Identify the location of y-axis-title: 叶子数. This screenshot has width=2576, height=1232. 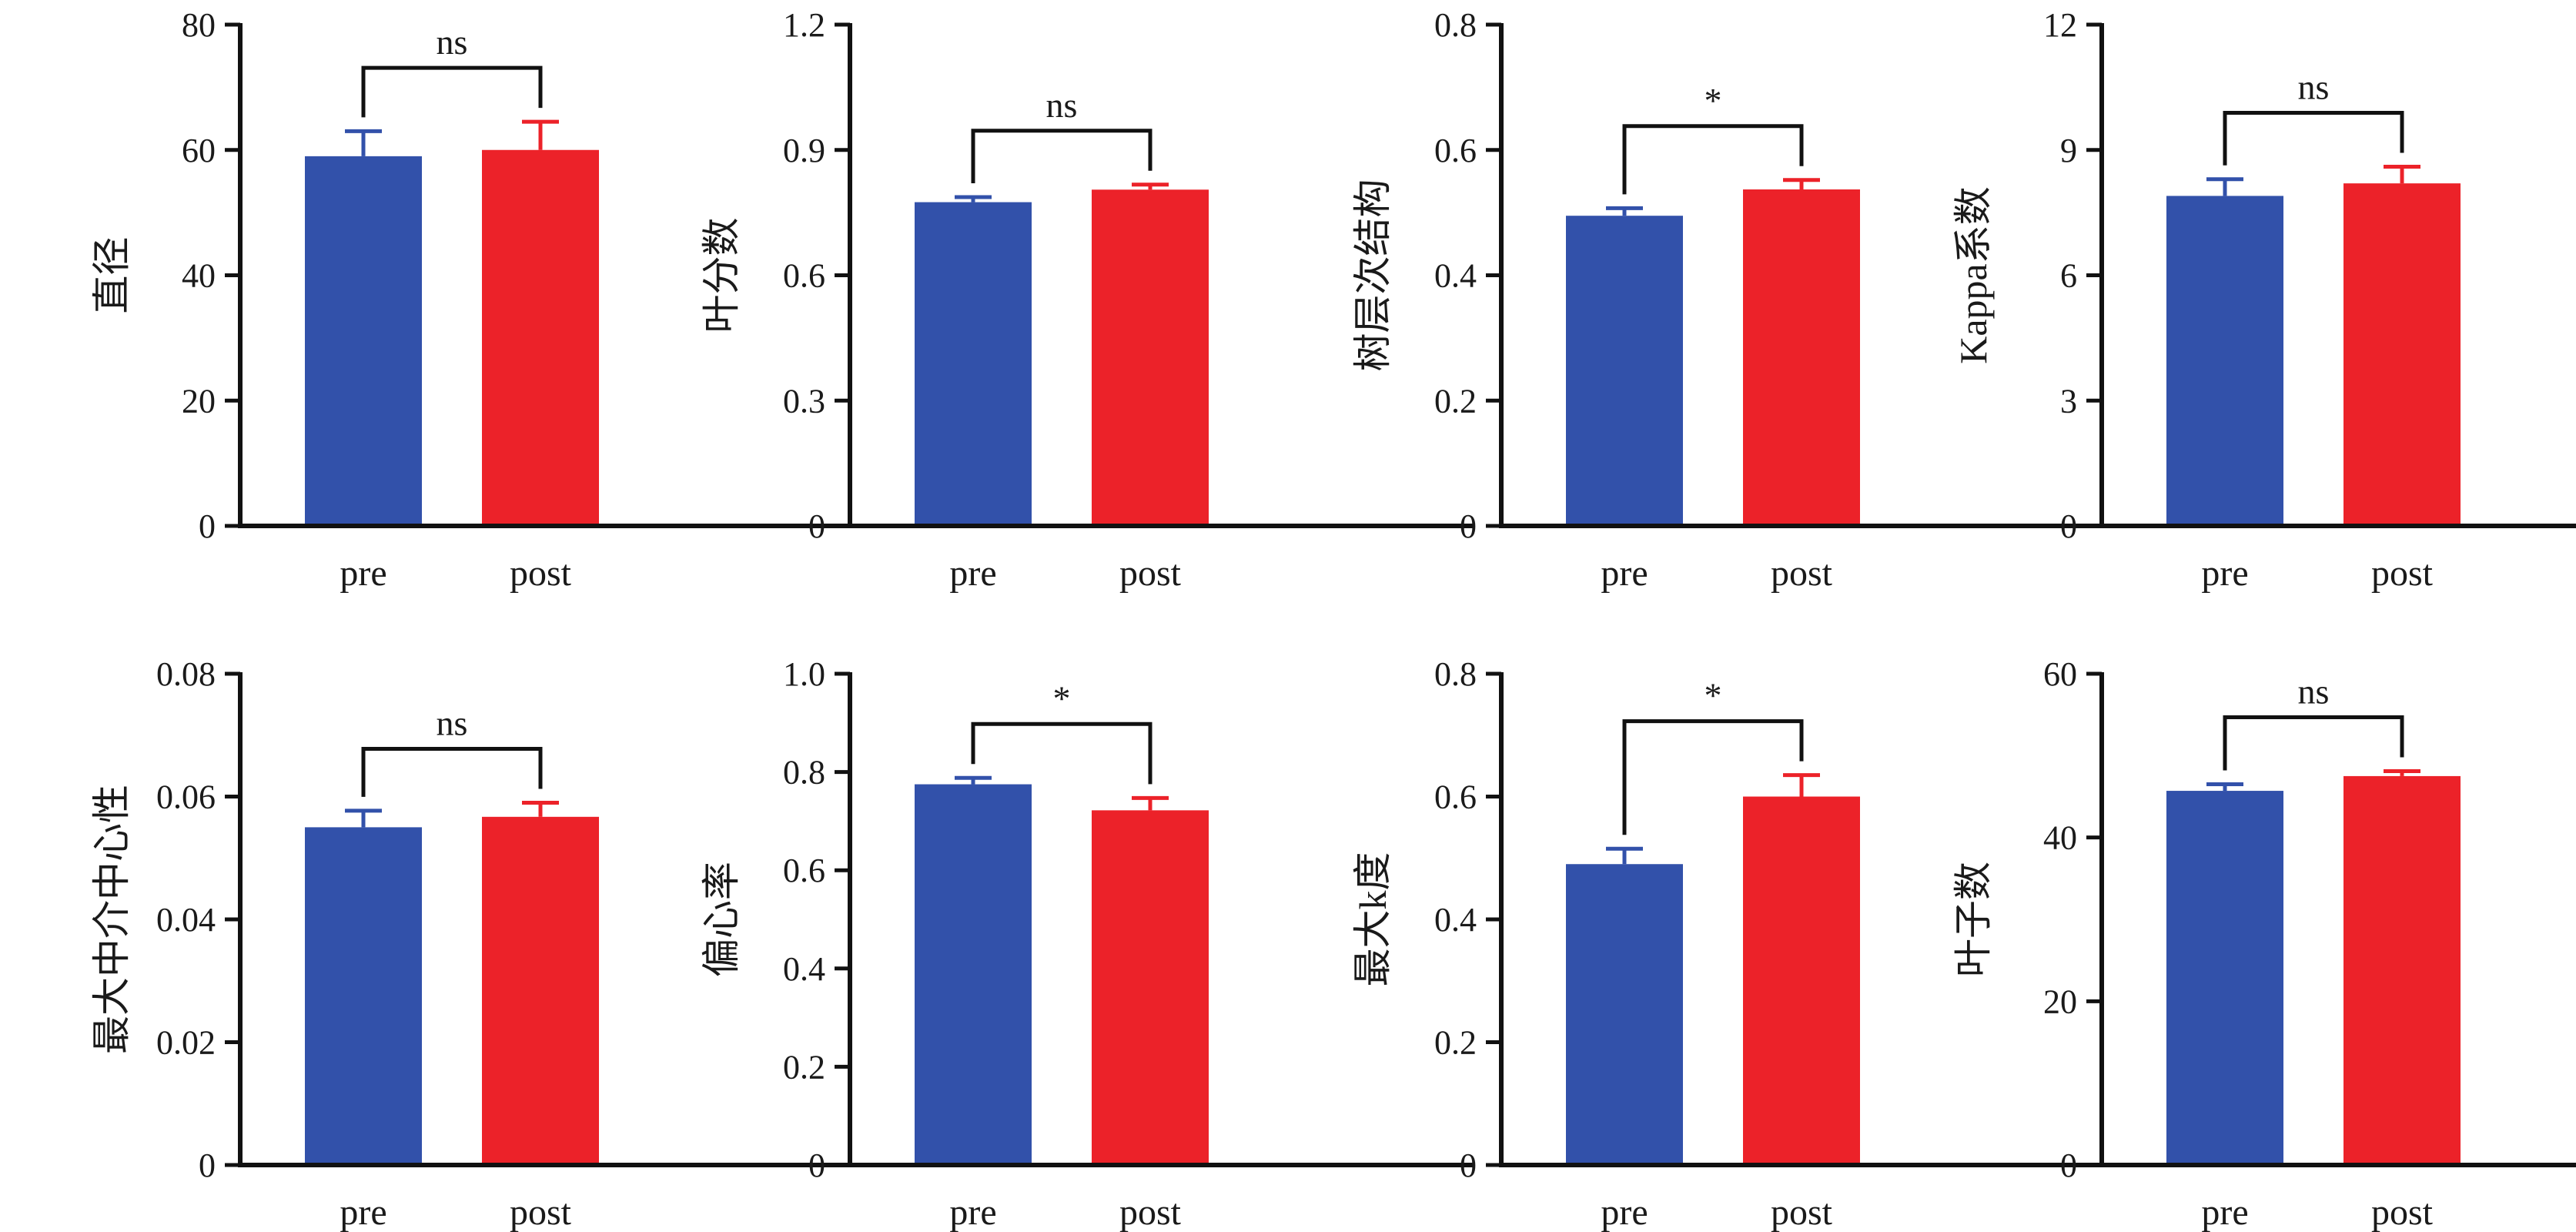
(1974, 919).